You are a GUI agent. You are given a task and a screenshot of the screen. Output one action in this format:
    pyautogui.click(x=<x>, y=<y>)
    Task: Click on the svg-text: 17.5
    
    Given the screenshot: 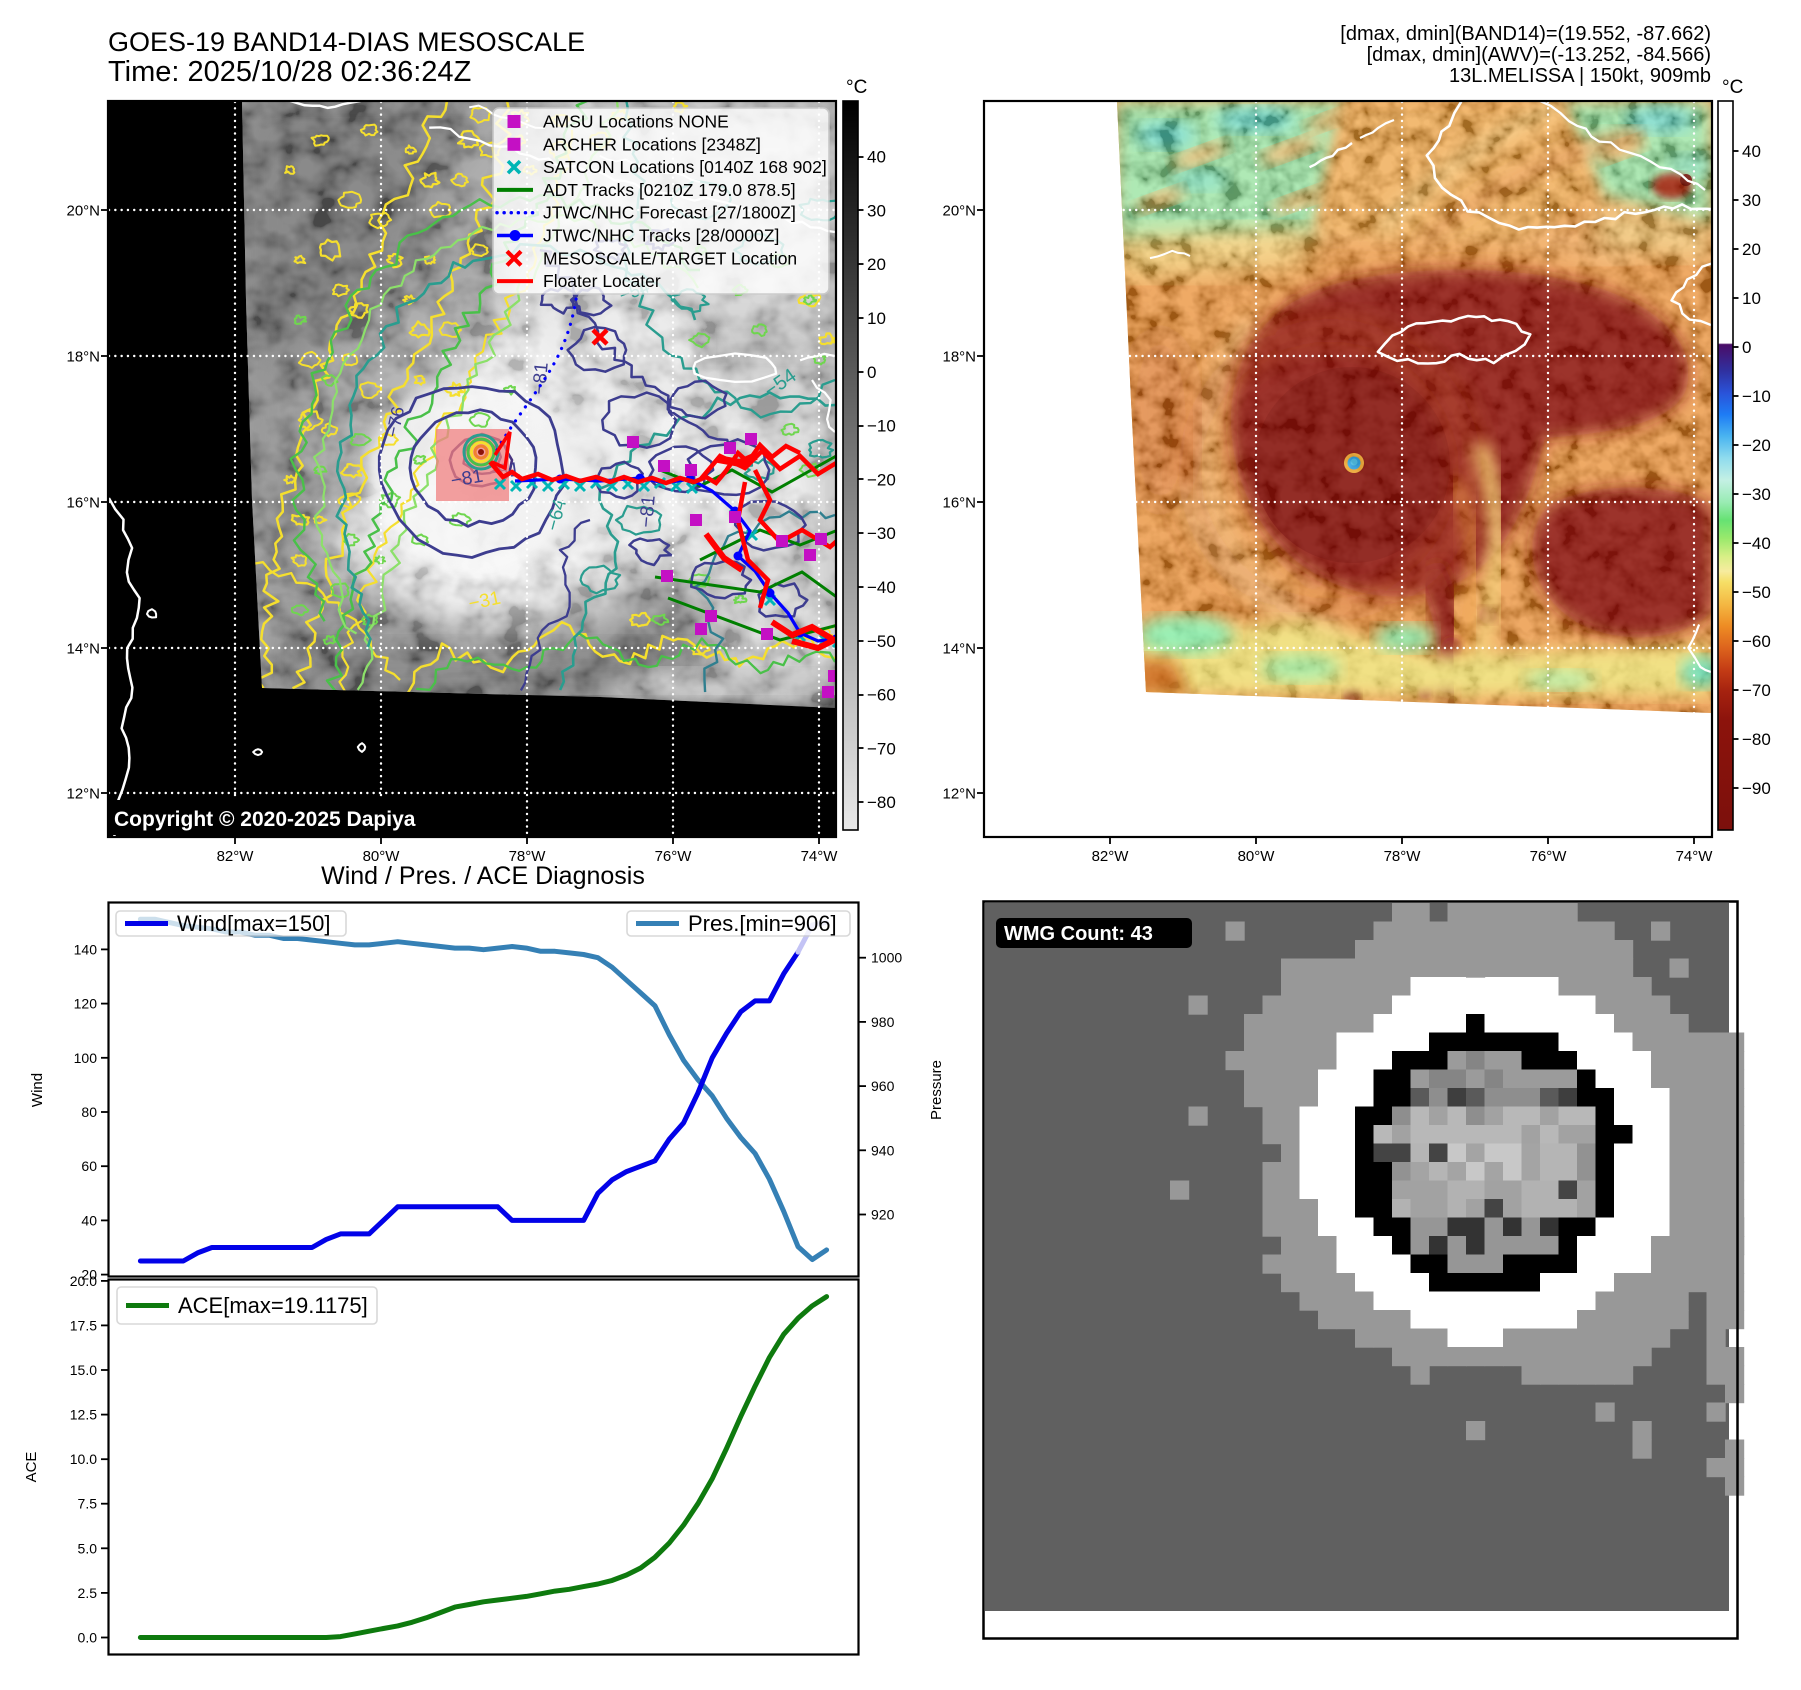 What is the action you would take?
    pyautogui.click(x=83, y=1325)
    